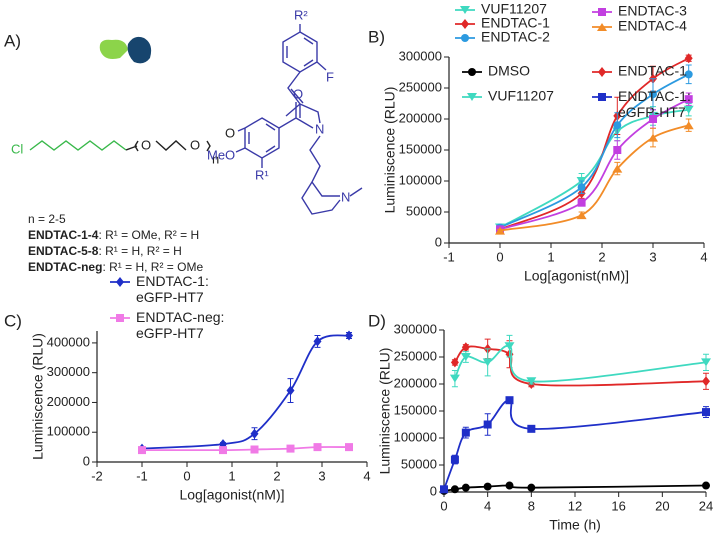  What do you see at coordinates (509, 71) in the screenshot?
I see `legend-label: DMSO` at bounding box center [509, 71].